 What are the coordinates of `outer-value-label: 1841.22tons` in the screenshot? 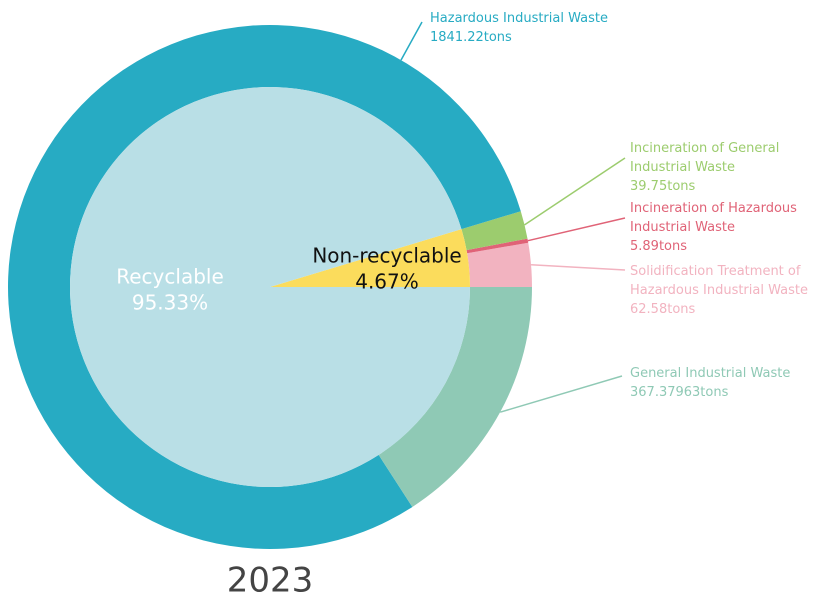 It's located at (471, 37).